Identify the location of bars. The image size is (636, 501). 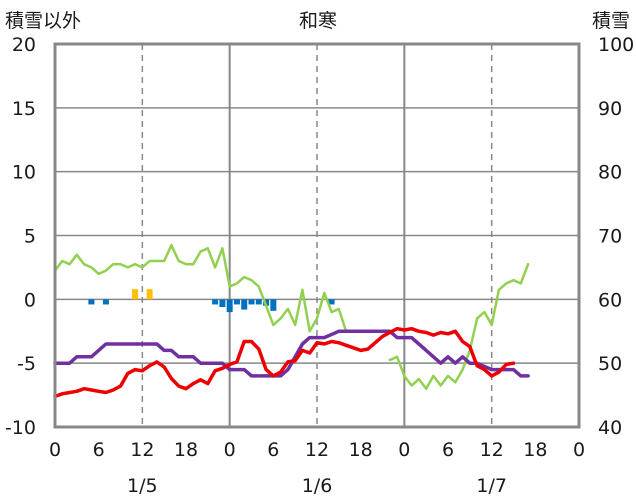
(211, 301).